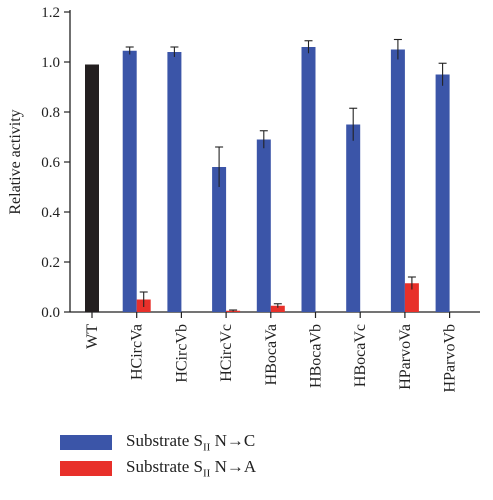 This screenshot has width=493, height=500. Describe the element at coordinates (50, 13) in the screenshot. I see `y-tick-label: 1.2` at that location.